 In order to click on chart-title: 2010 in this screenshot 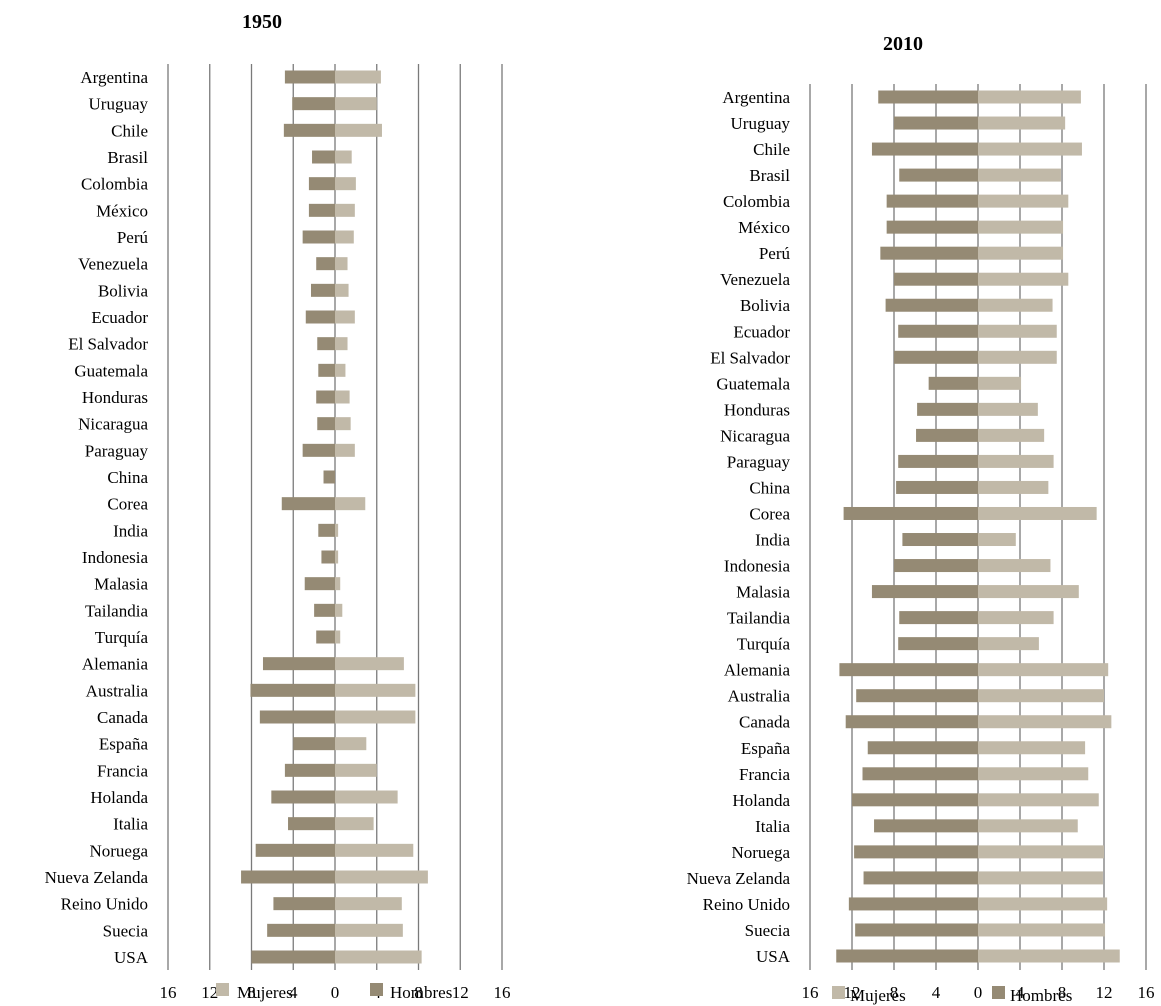, I will do `click(903, 44)`.